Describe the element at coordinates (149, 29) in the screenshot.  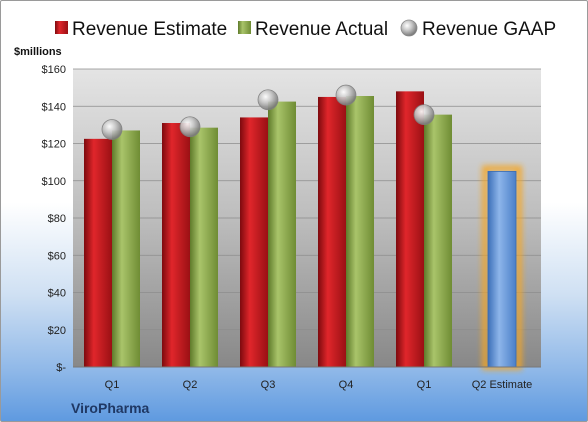
I see `legend-label-revenue-estimate: Revenue Estimate` at that location.